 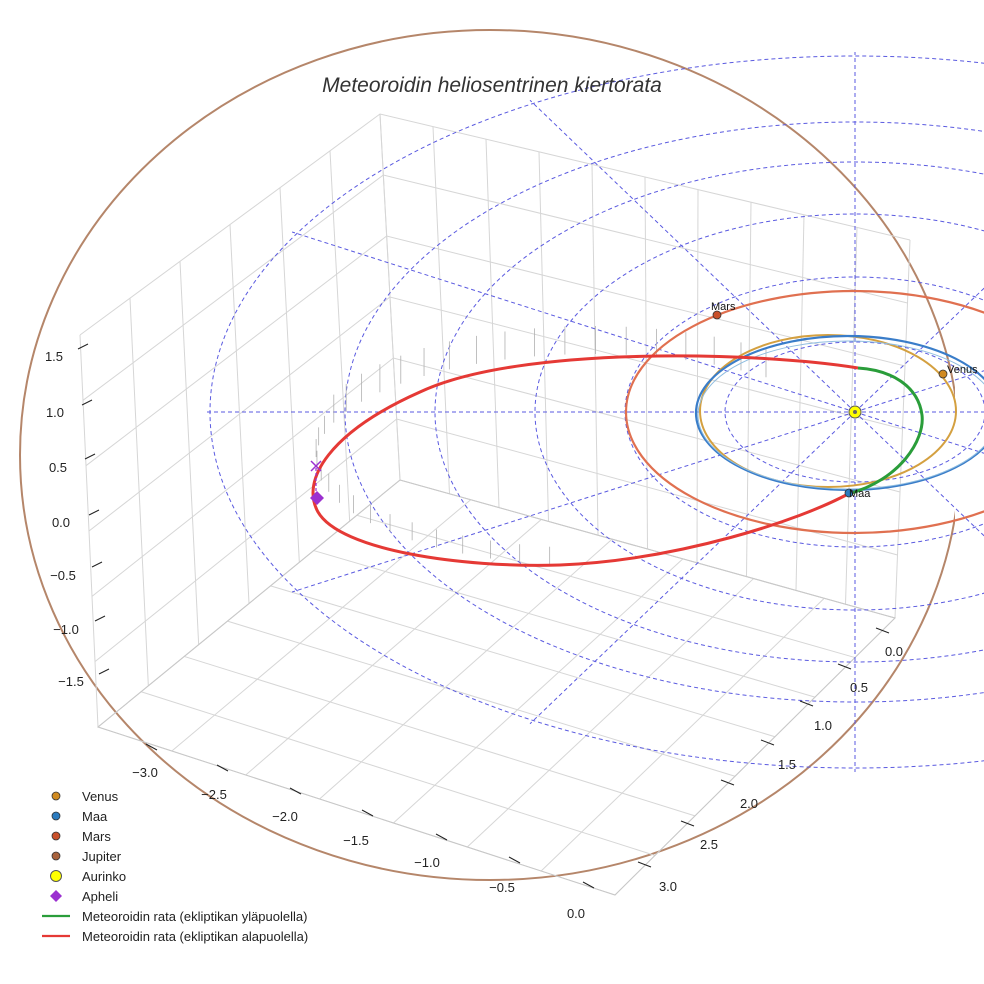 What do you see at coordinates (316, 466) in the screenshot?
I see `aphelion-projection` at bounding box center [316, 466].